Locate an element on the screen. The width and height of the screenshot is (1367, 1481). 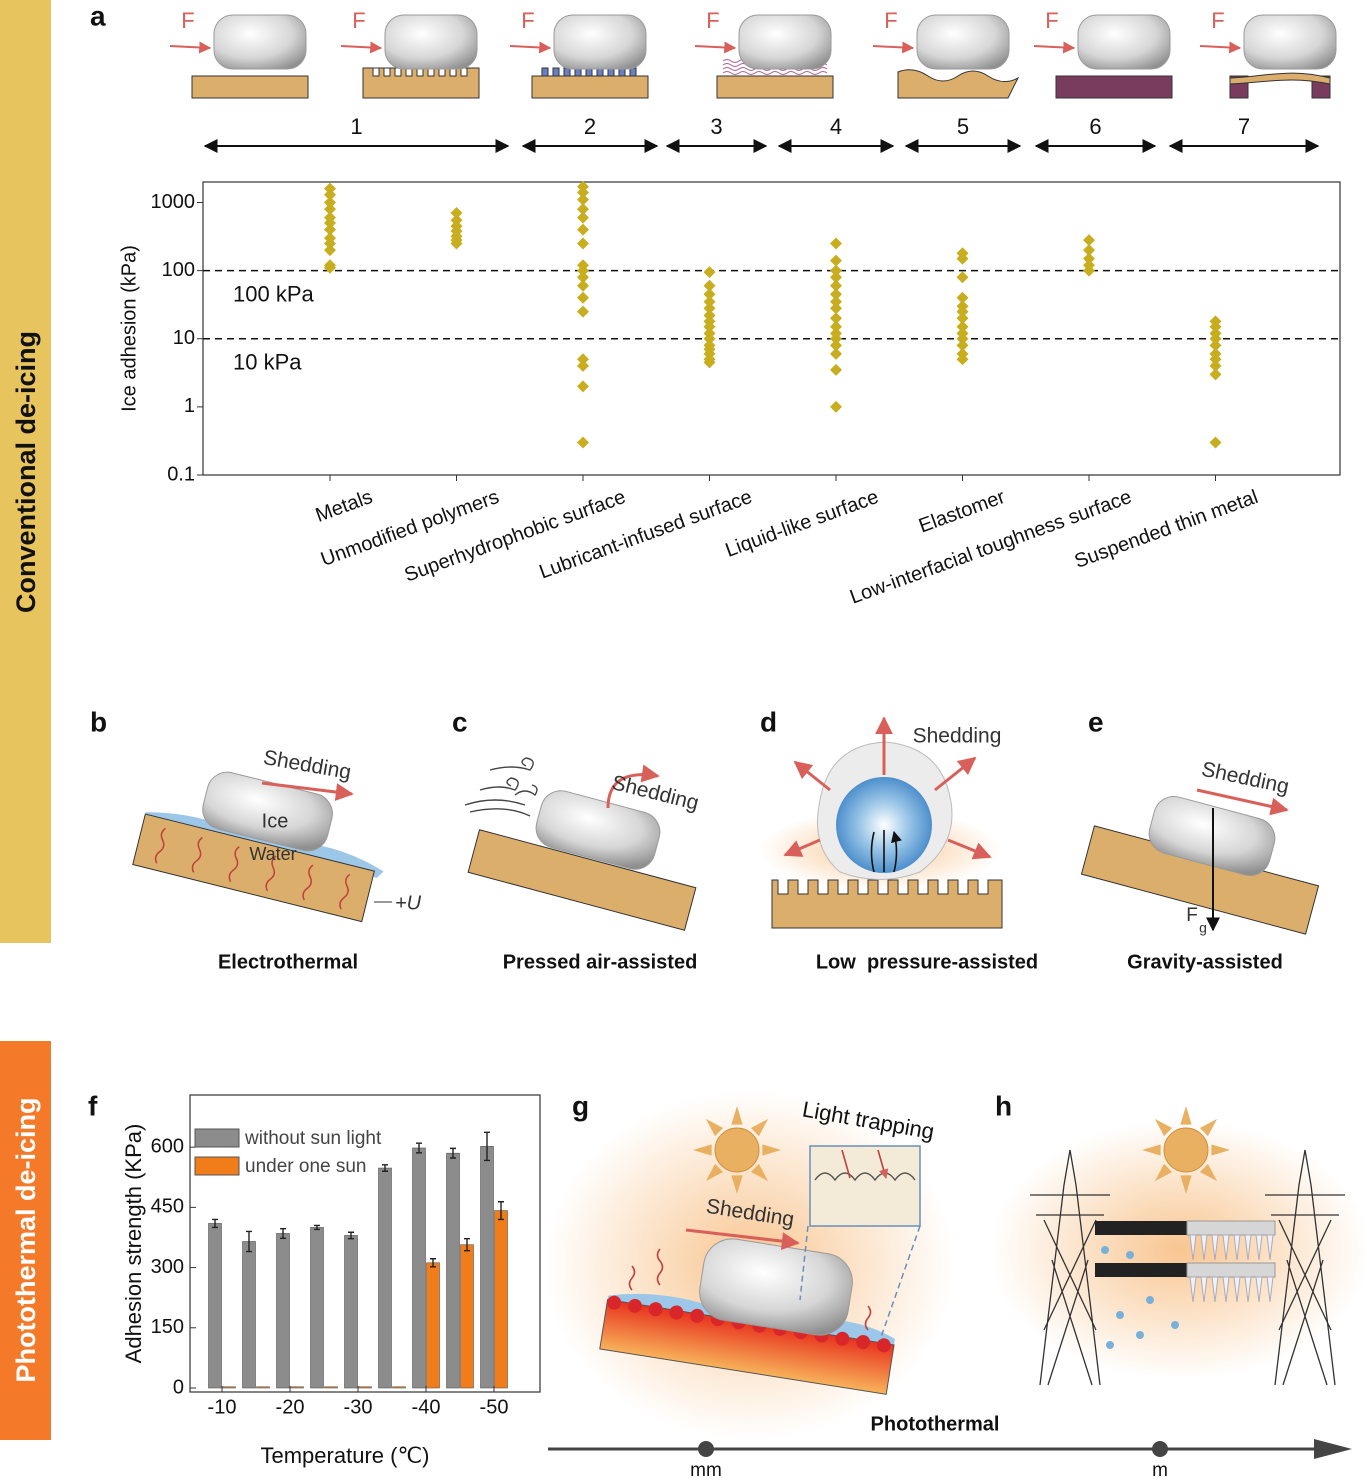
panel-label: d is located at coordinates (768, 721).